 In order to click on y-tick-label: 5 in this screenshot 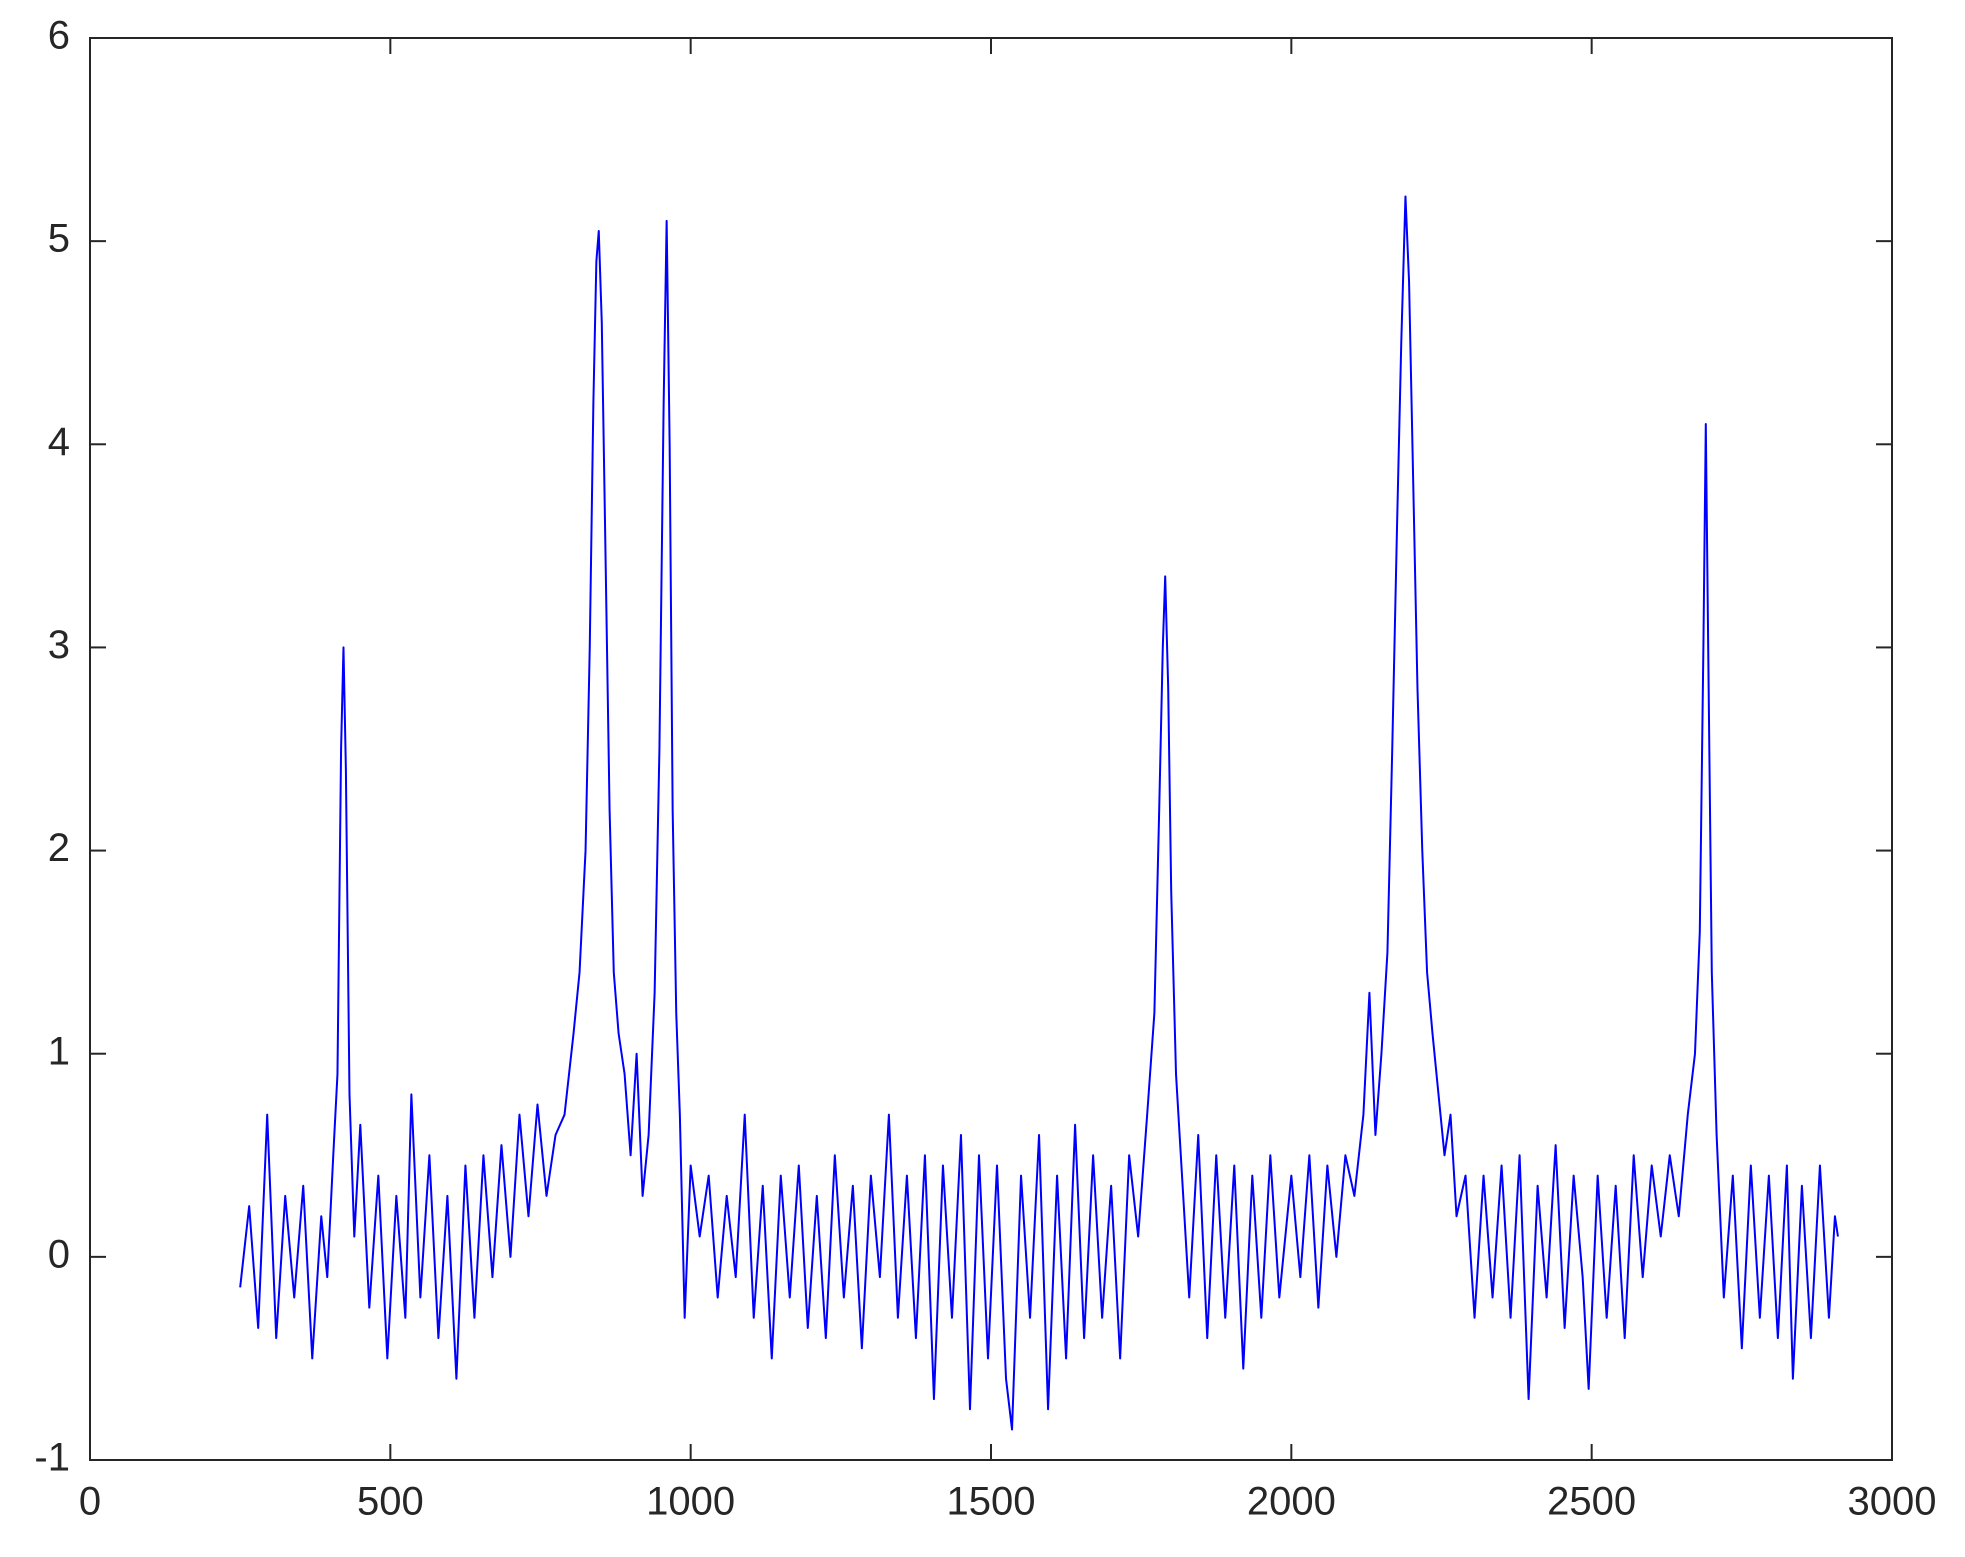, I will do `click(59, 239)`.